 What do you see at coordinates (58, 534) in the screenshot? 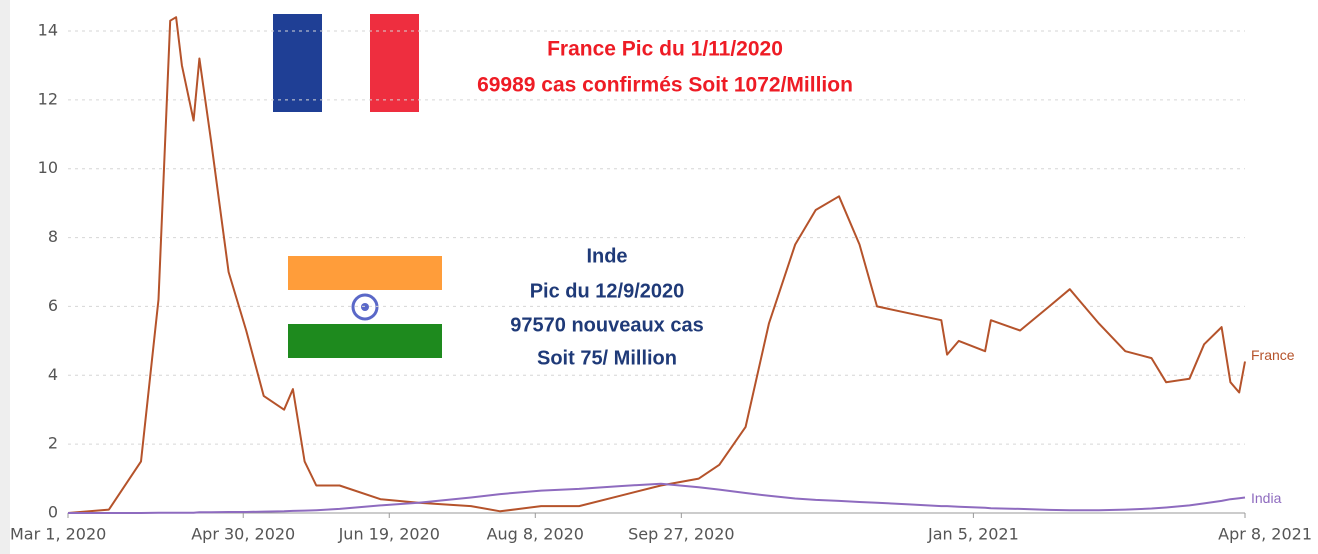
I see `x-tick-label: Mar 1, 2020` at bounding box center [58, 534].